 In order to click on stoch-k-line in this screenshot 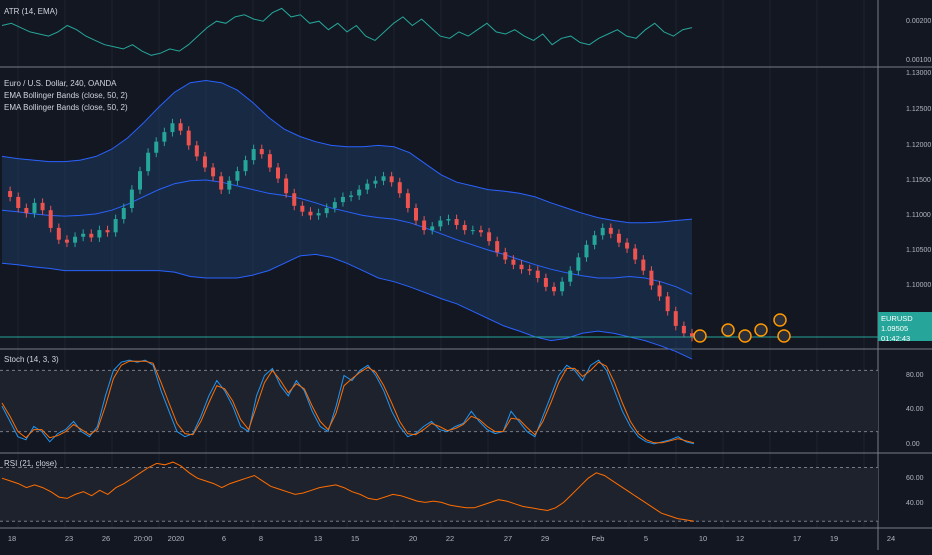, I will do `click(348, 402)`.